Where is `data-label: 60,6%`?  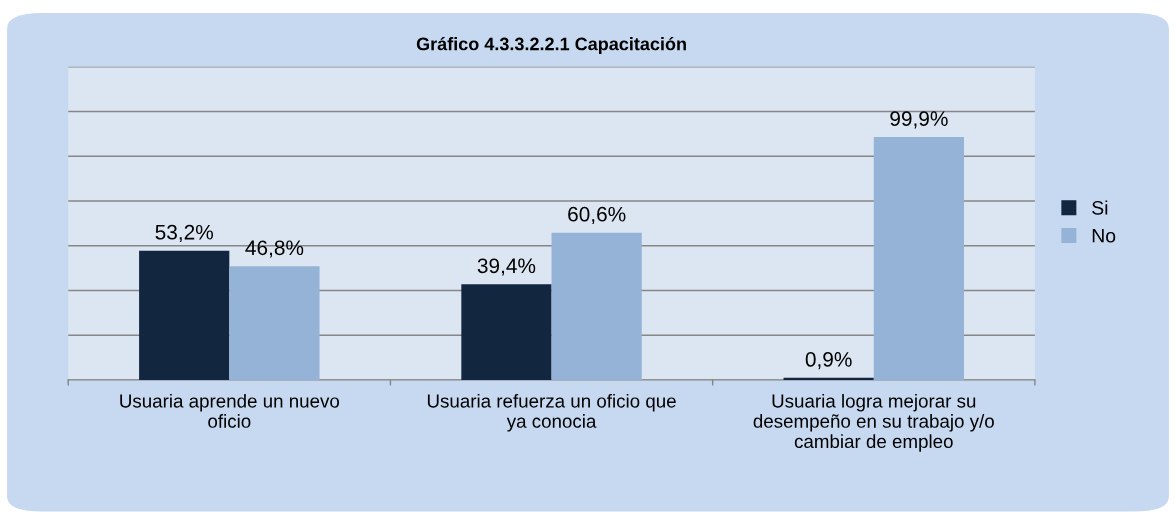
data-label: 60,6% is located at coordinates (597, 215).